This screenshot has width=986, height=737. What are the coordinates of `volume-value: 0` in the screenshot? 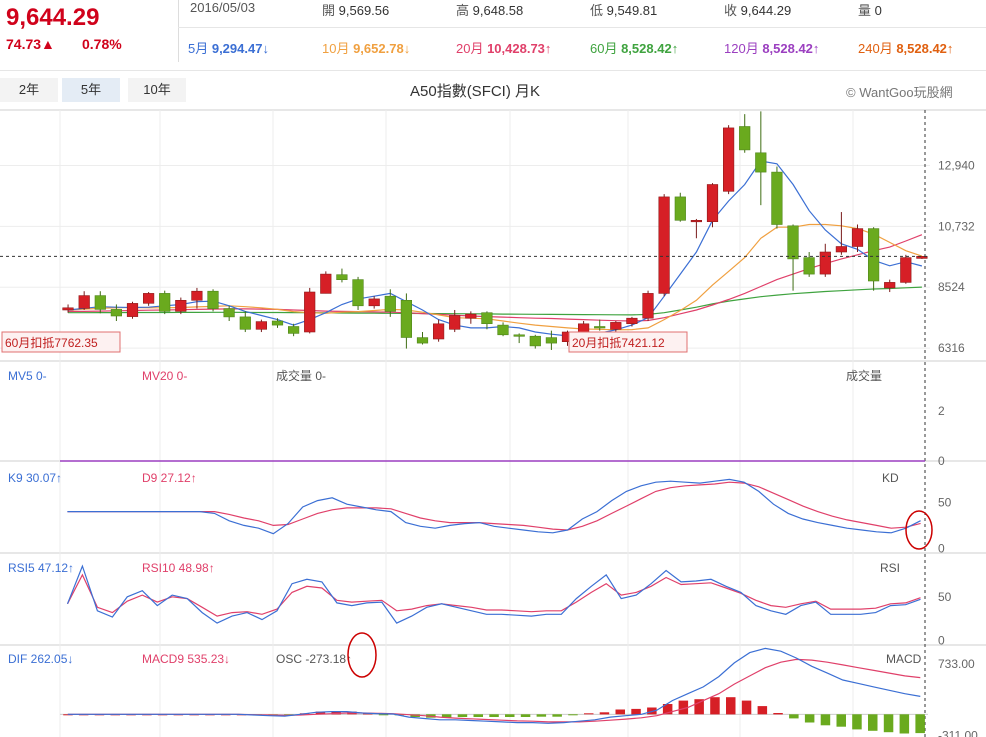 It's located at (878, 10).